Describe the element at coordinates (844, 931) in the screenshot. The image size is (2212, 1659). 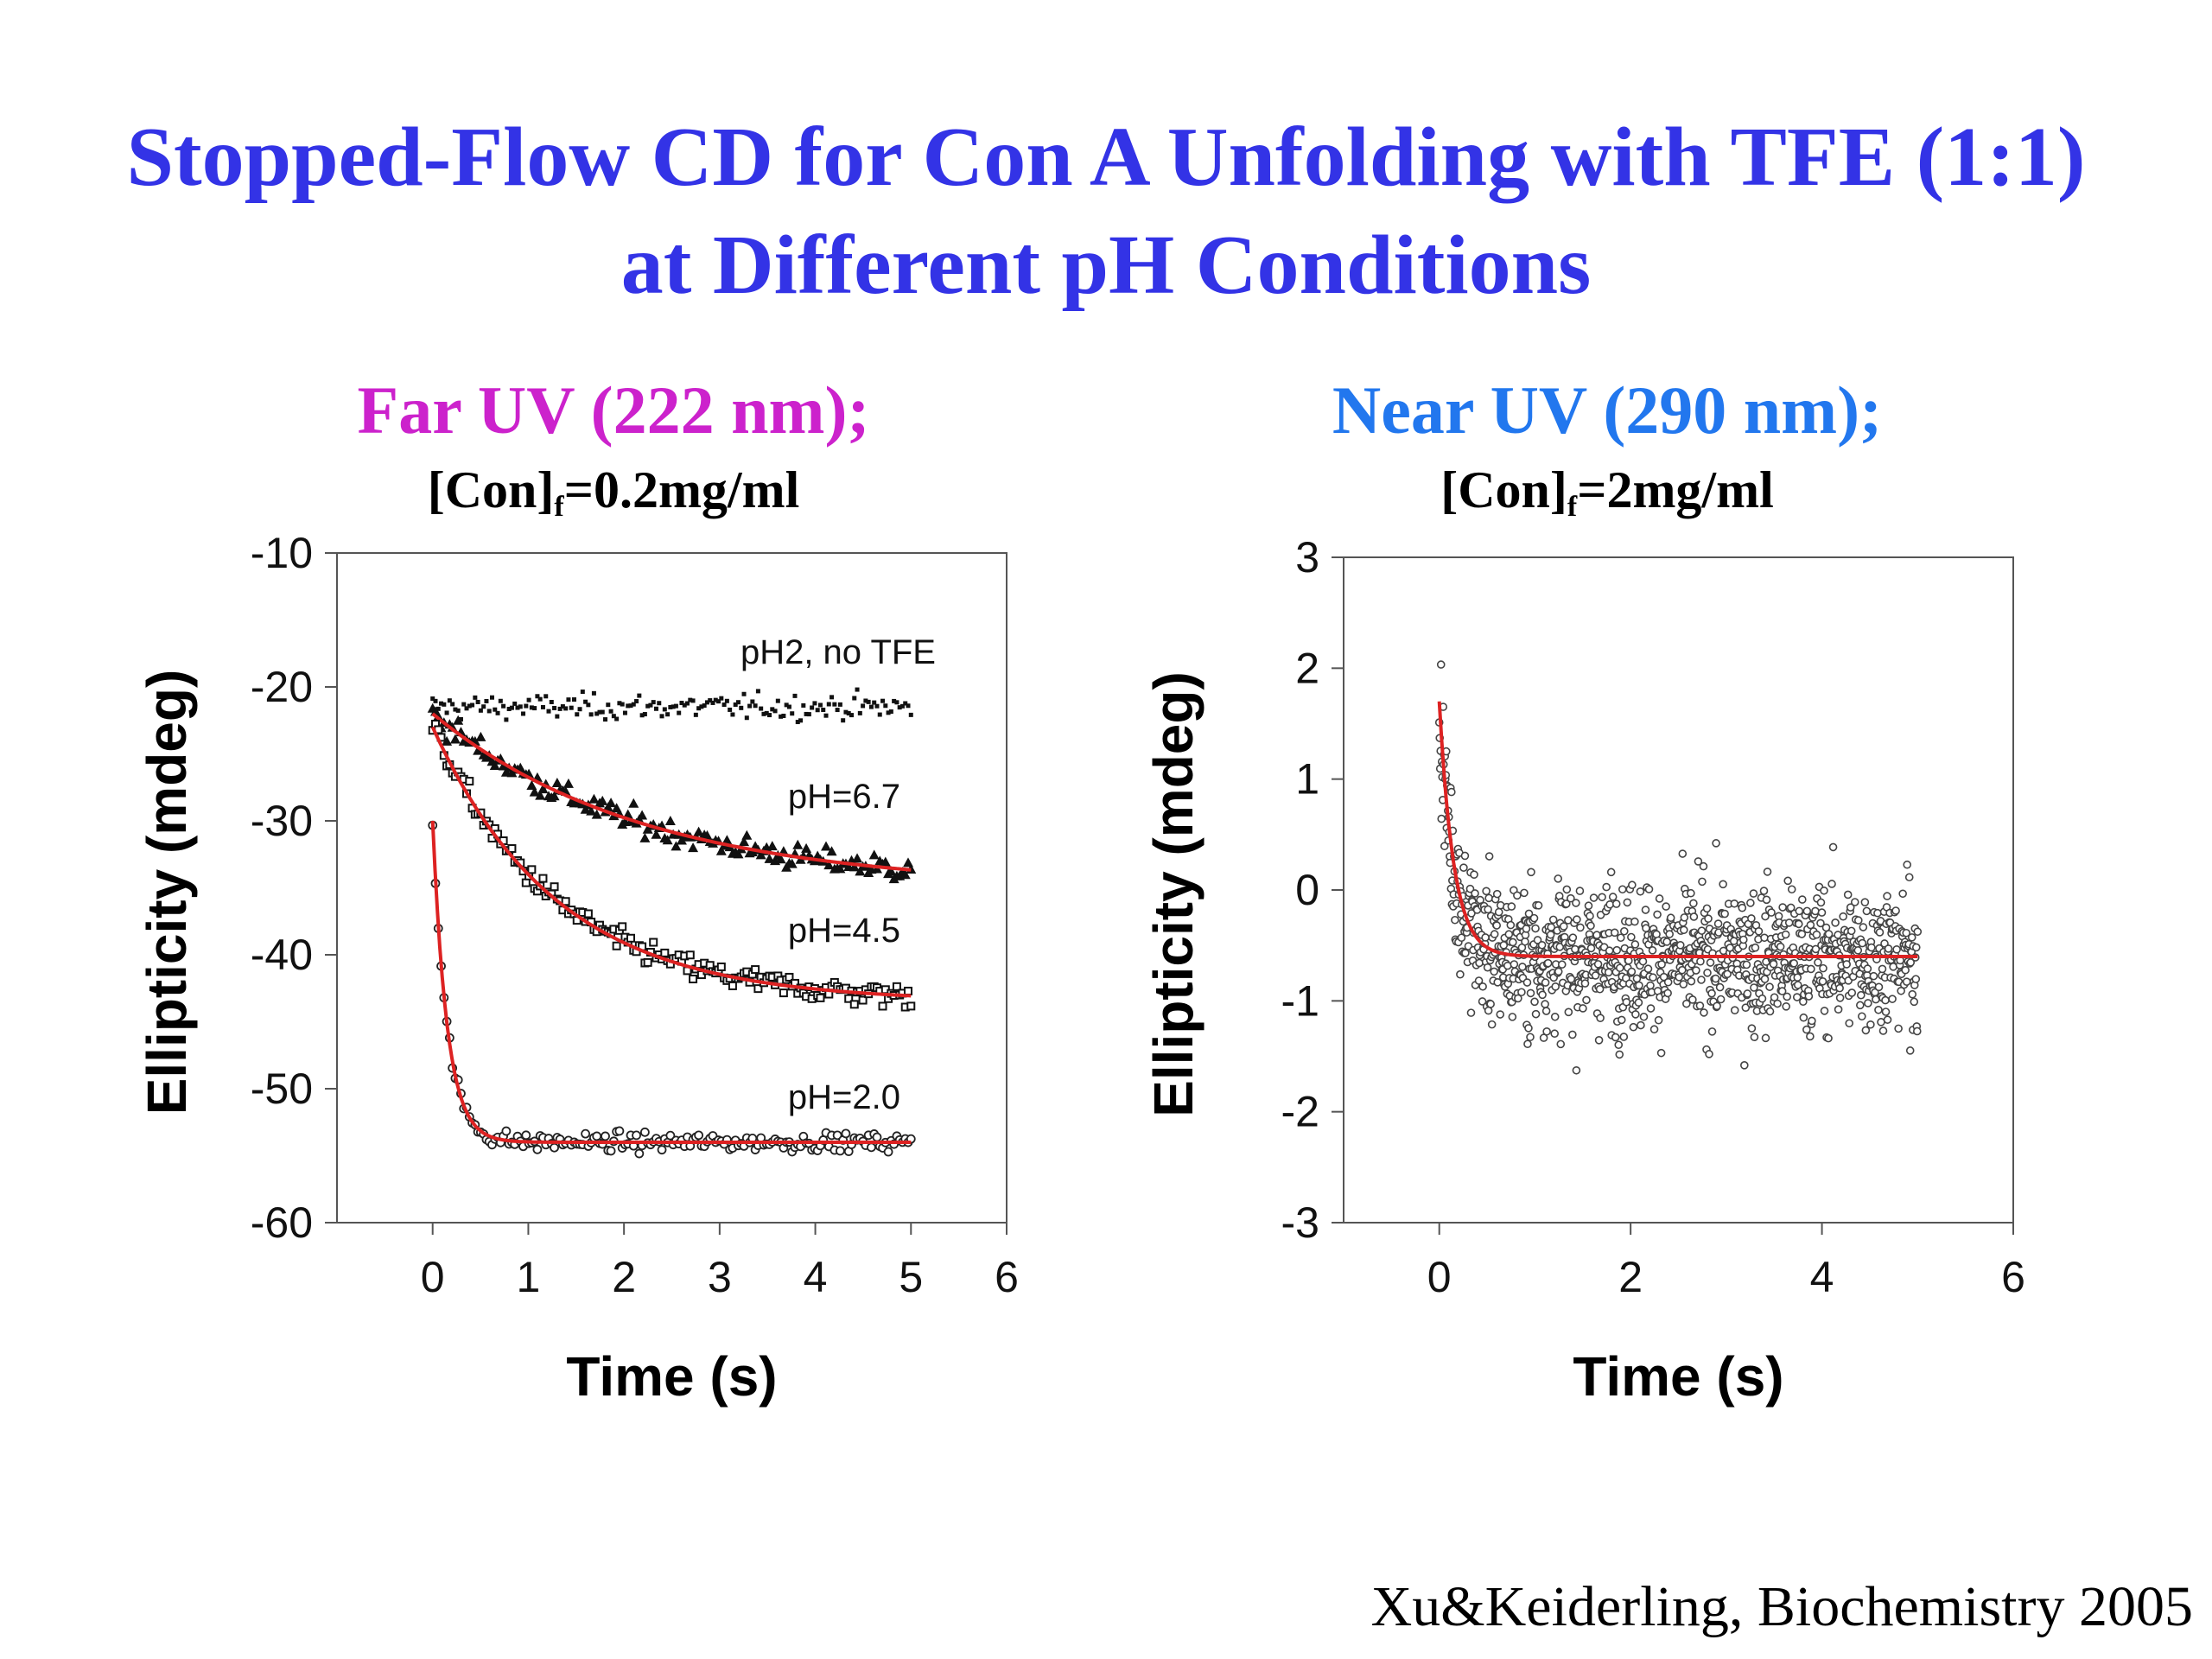
I see `far-uv-series-label: pH=4.5` at that location.